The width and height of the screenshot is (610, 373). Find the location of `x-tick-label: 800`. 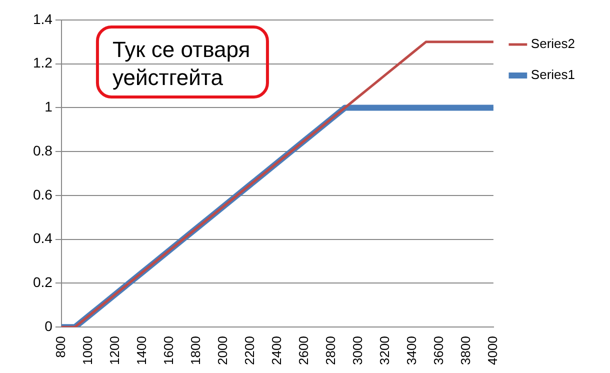

x-tick-label: 800 is located at coordinates (60, 347).